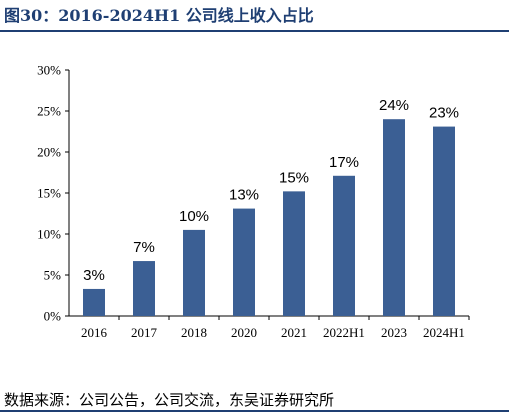  I want to click on data-label: 7%, so click(144, 247).